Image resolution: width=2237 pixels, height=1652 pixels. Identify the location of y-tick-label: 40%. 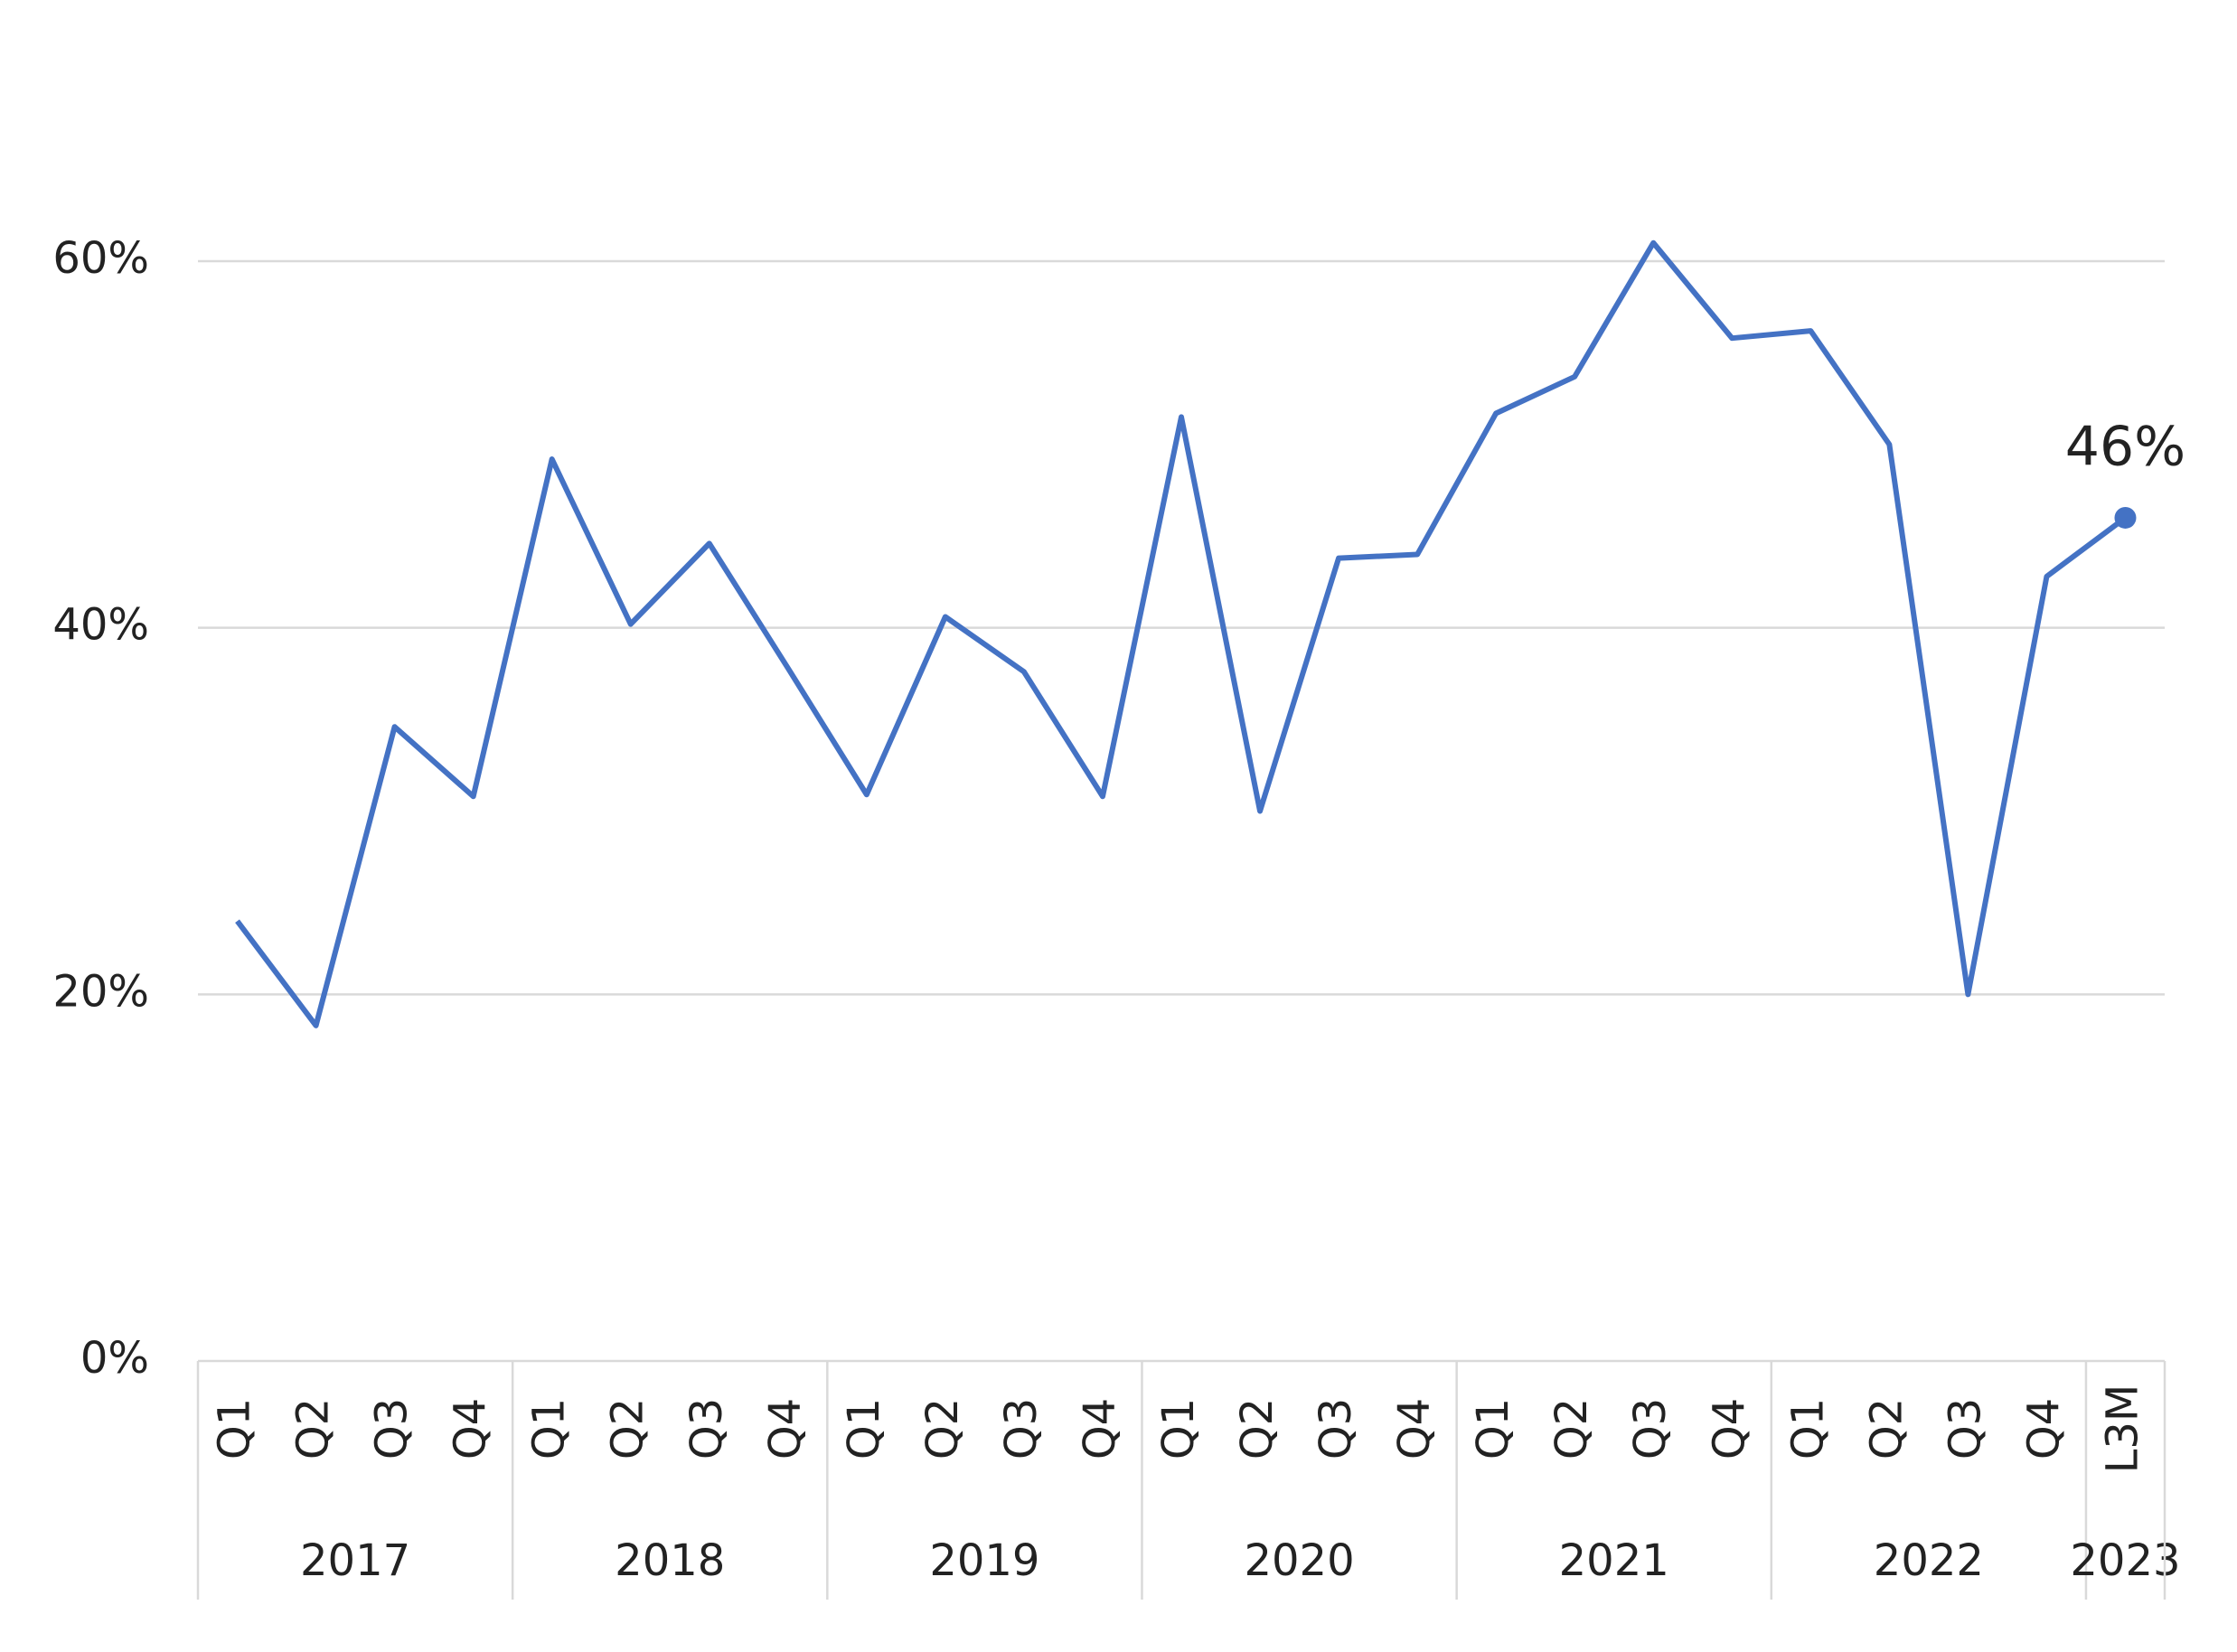
(100, 625).